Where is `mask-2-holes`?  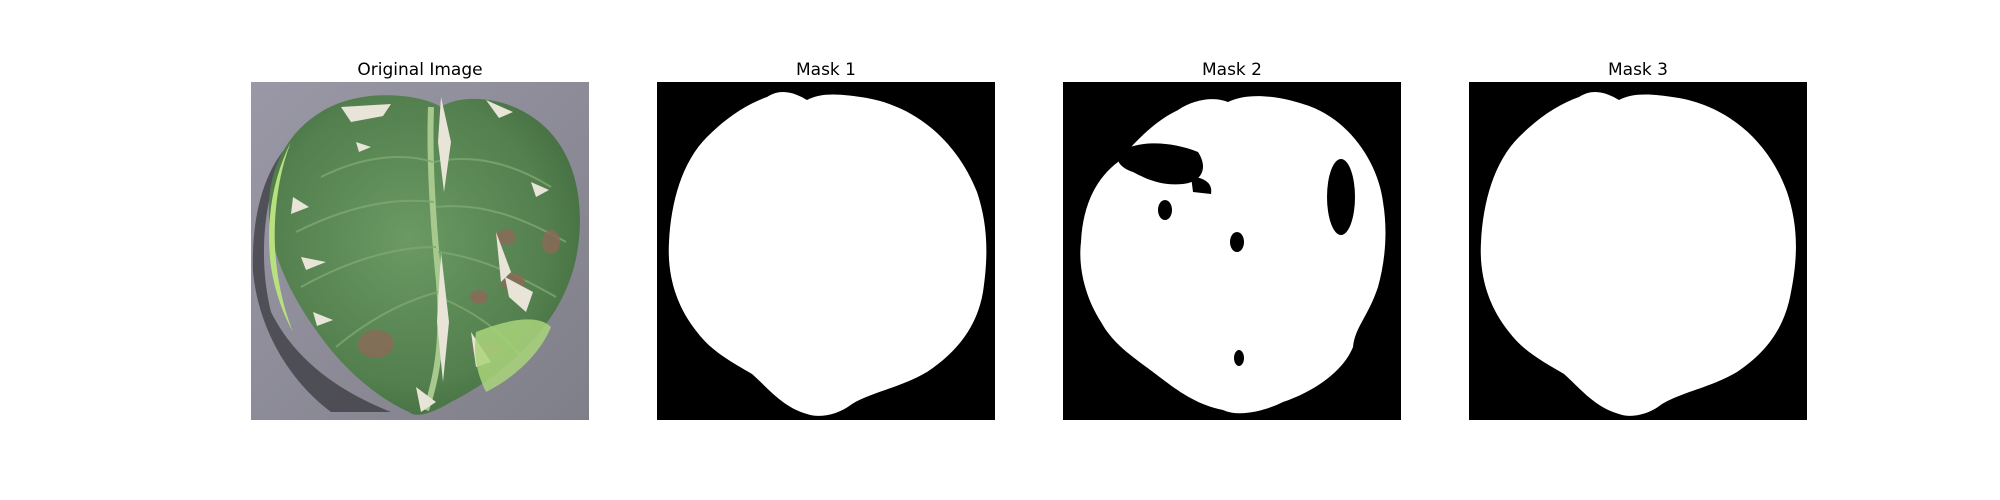
mask-2-holes is located at coordinates (1209, 224).